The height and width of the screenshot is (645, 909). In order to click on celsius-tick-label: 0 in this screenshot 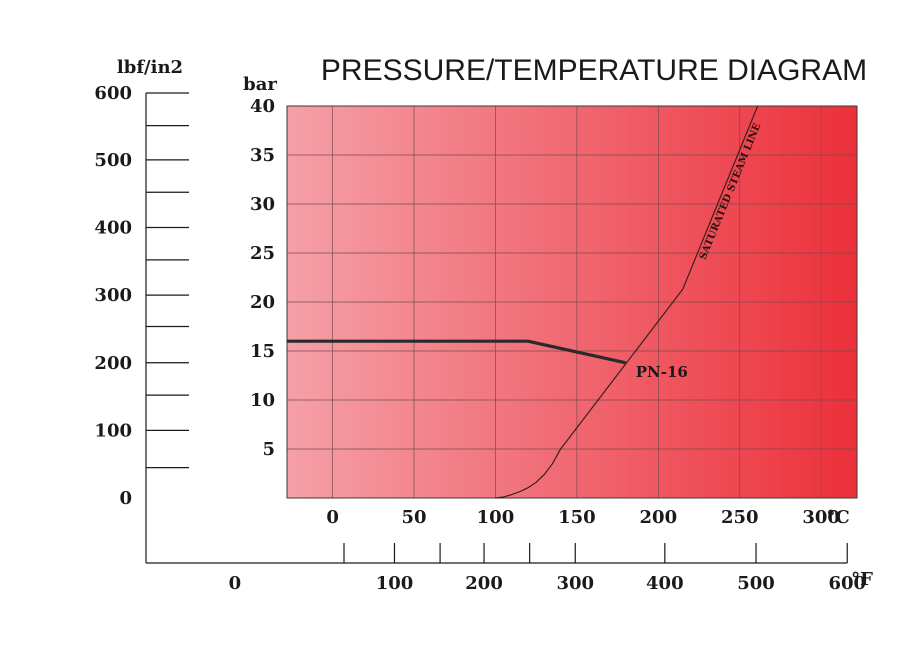, I will do `click(332, 517)`.